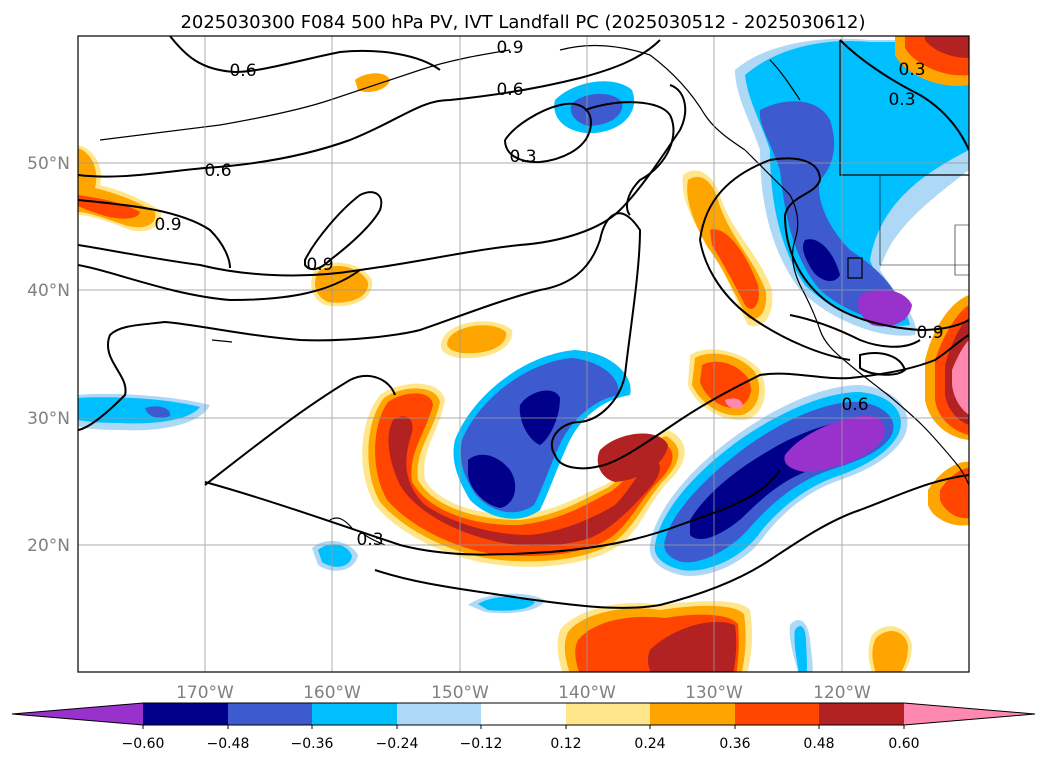  What do you see at coordinates (947, 47) in the screenshot?
I see `shade-tr-dark` at bounding box center [947, 47].